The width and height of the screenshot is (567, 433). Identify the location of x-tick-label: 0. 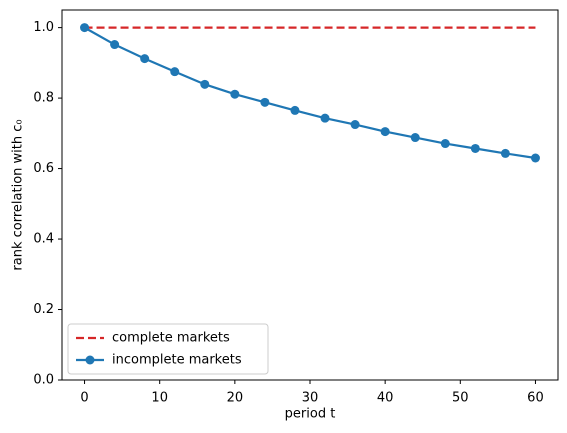
(84, 398).